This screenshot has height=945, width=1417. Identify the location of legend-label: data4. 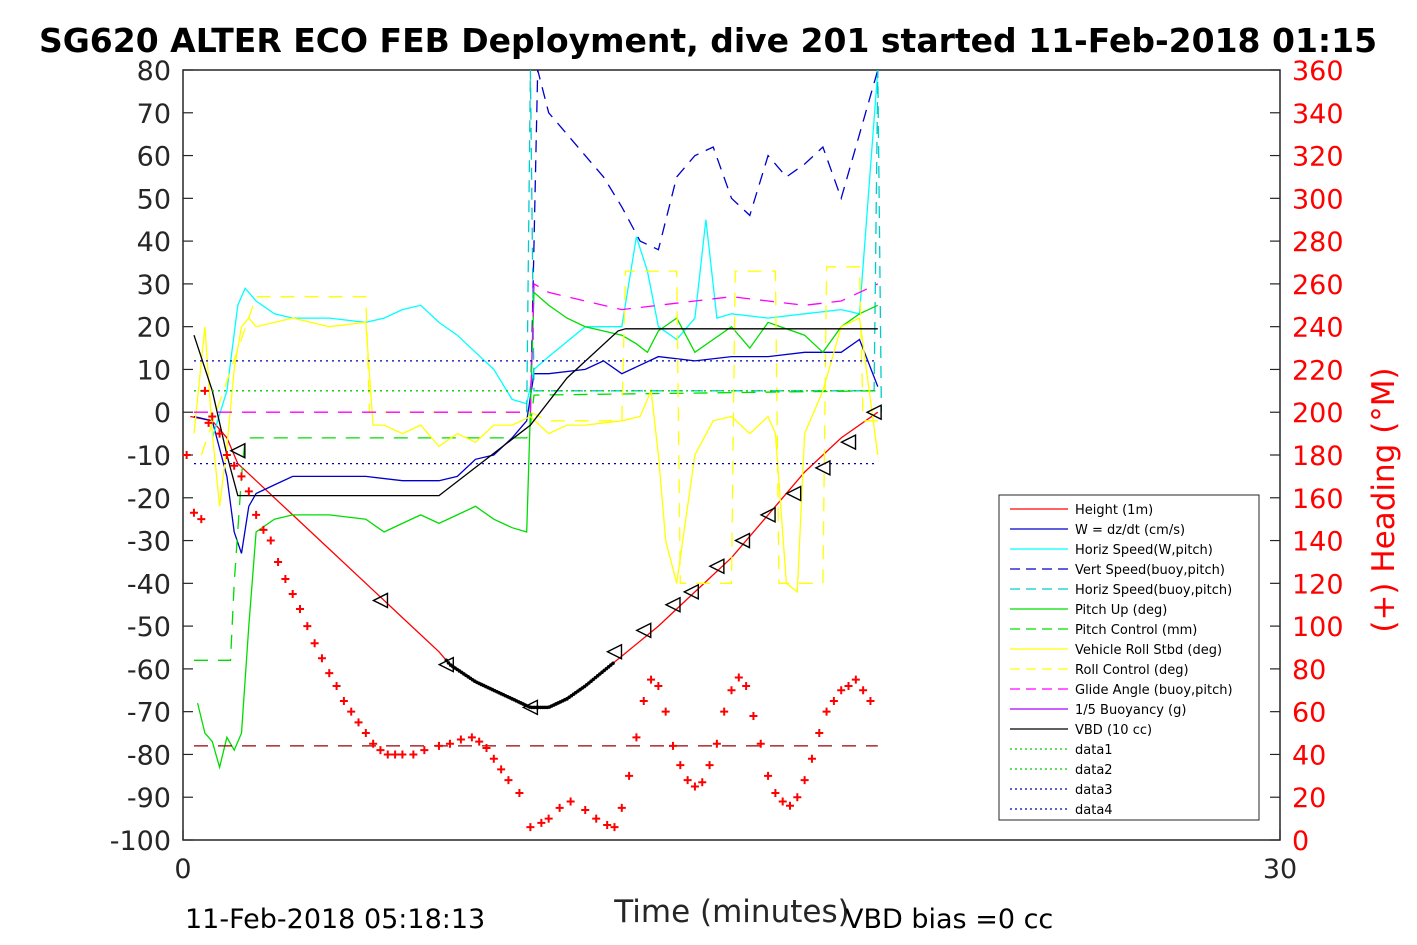
(1094, 810).